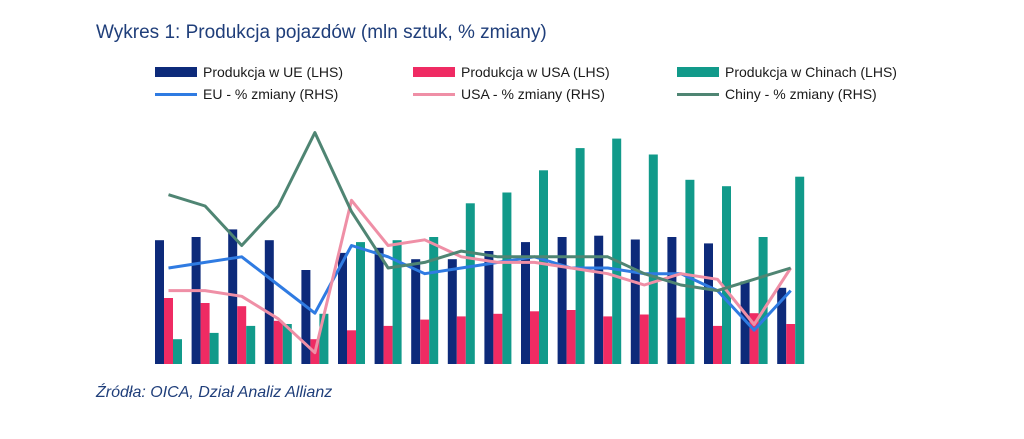  I want to click on legend-swatch-china-production, so click(698, 72).